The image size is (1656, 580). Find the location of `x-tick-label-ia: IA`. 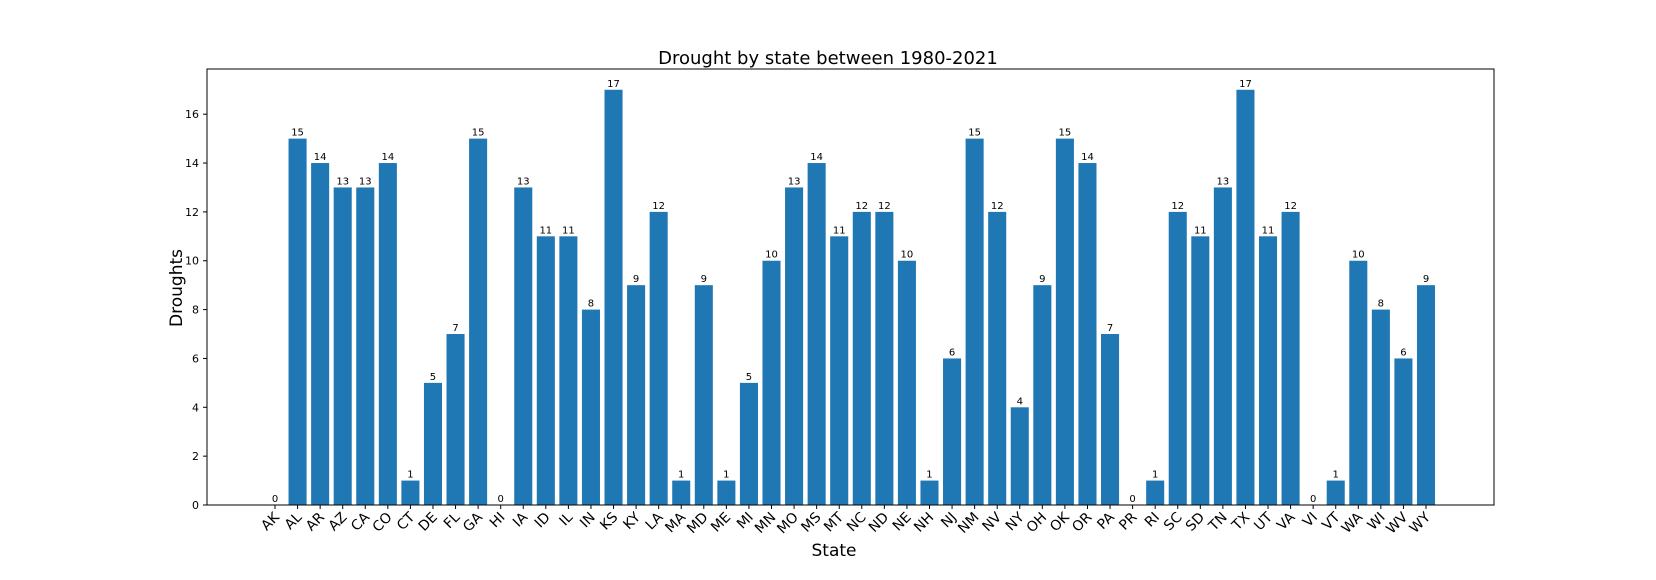

x-tick-label-ia: IA is located at coordinates (520, 519).